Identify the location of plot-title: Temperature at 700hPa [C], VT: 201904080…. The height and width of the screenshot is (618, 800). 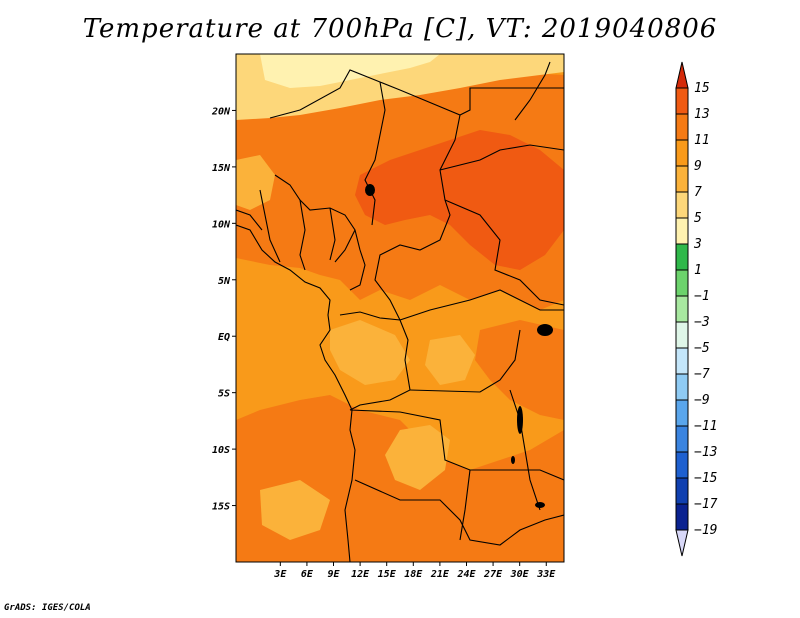
(400, 29).